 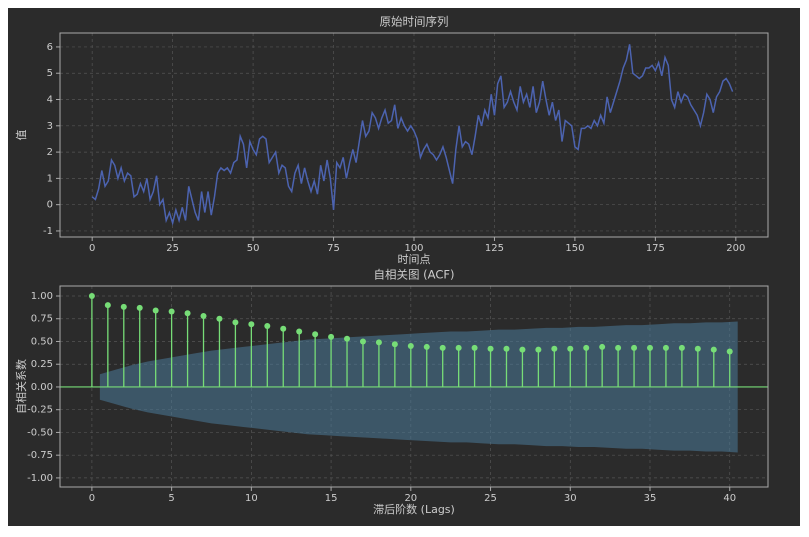 I want to click on y-tick-label: -1, so click(x=48, y=231).